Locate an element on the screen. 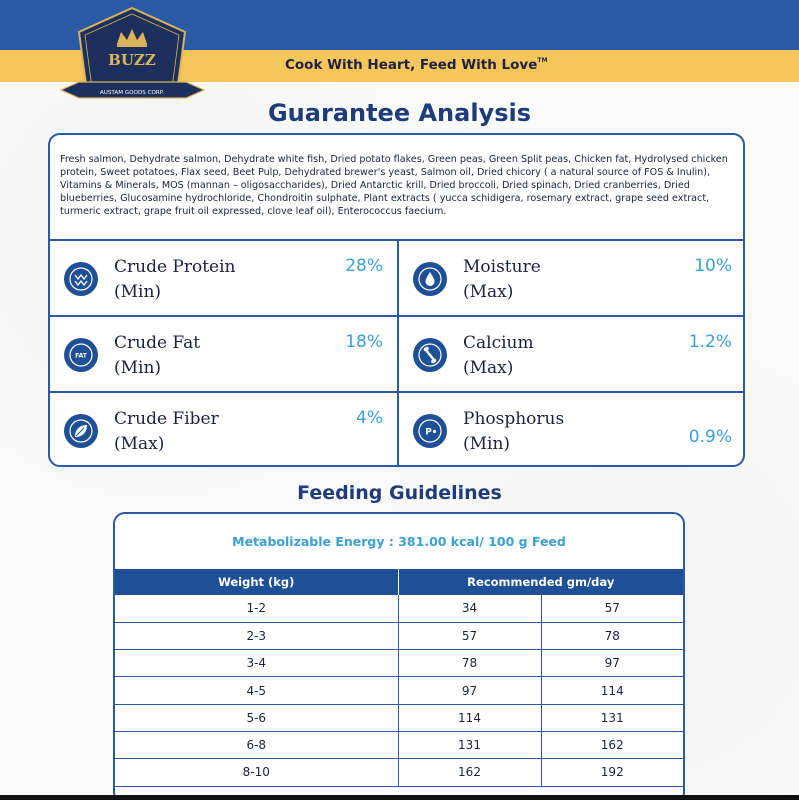 Image resolution: width=799 pixels, height=800 pixels. nutrient-label: Moisture (Max) is located at coordinates (502, 279).